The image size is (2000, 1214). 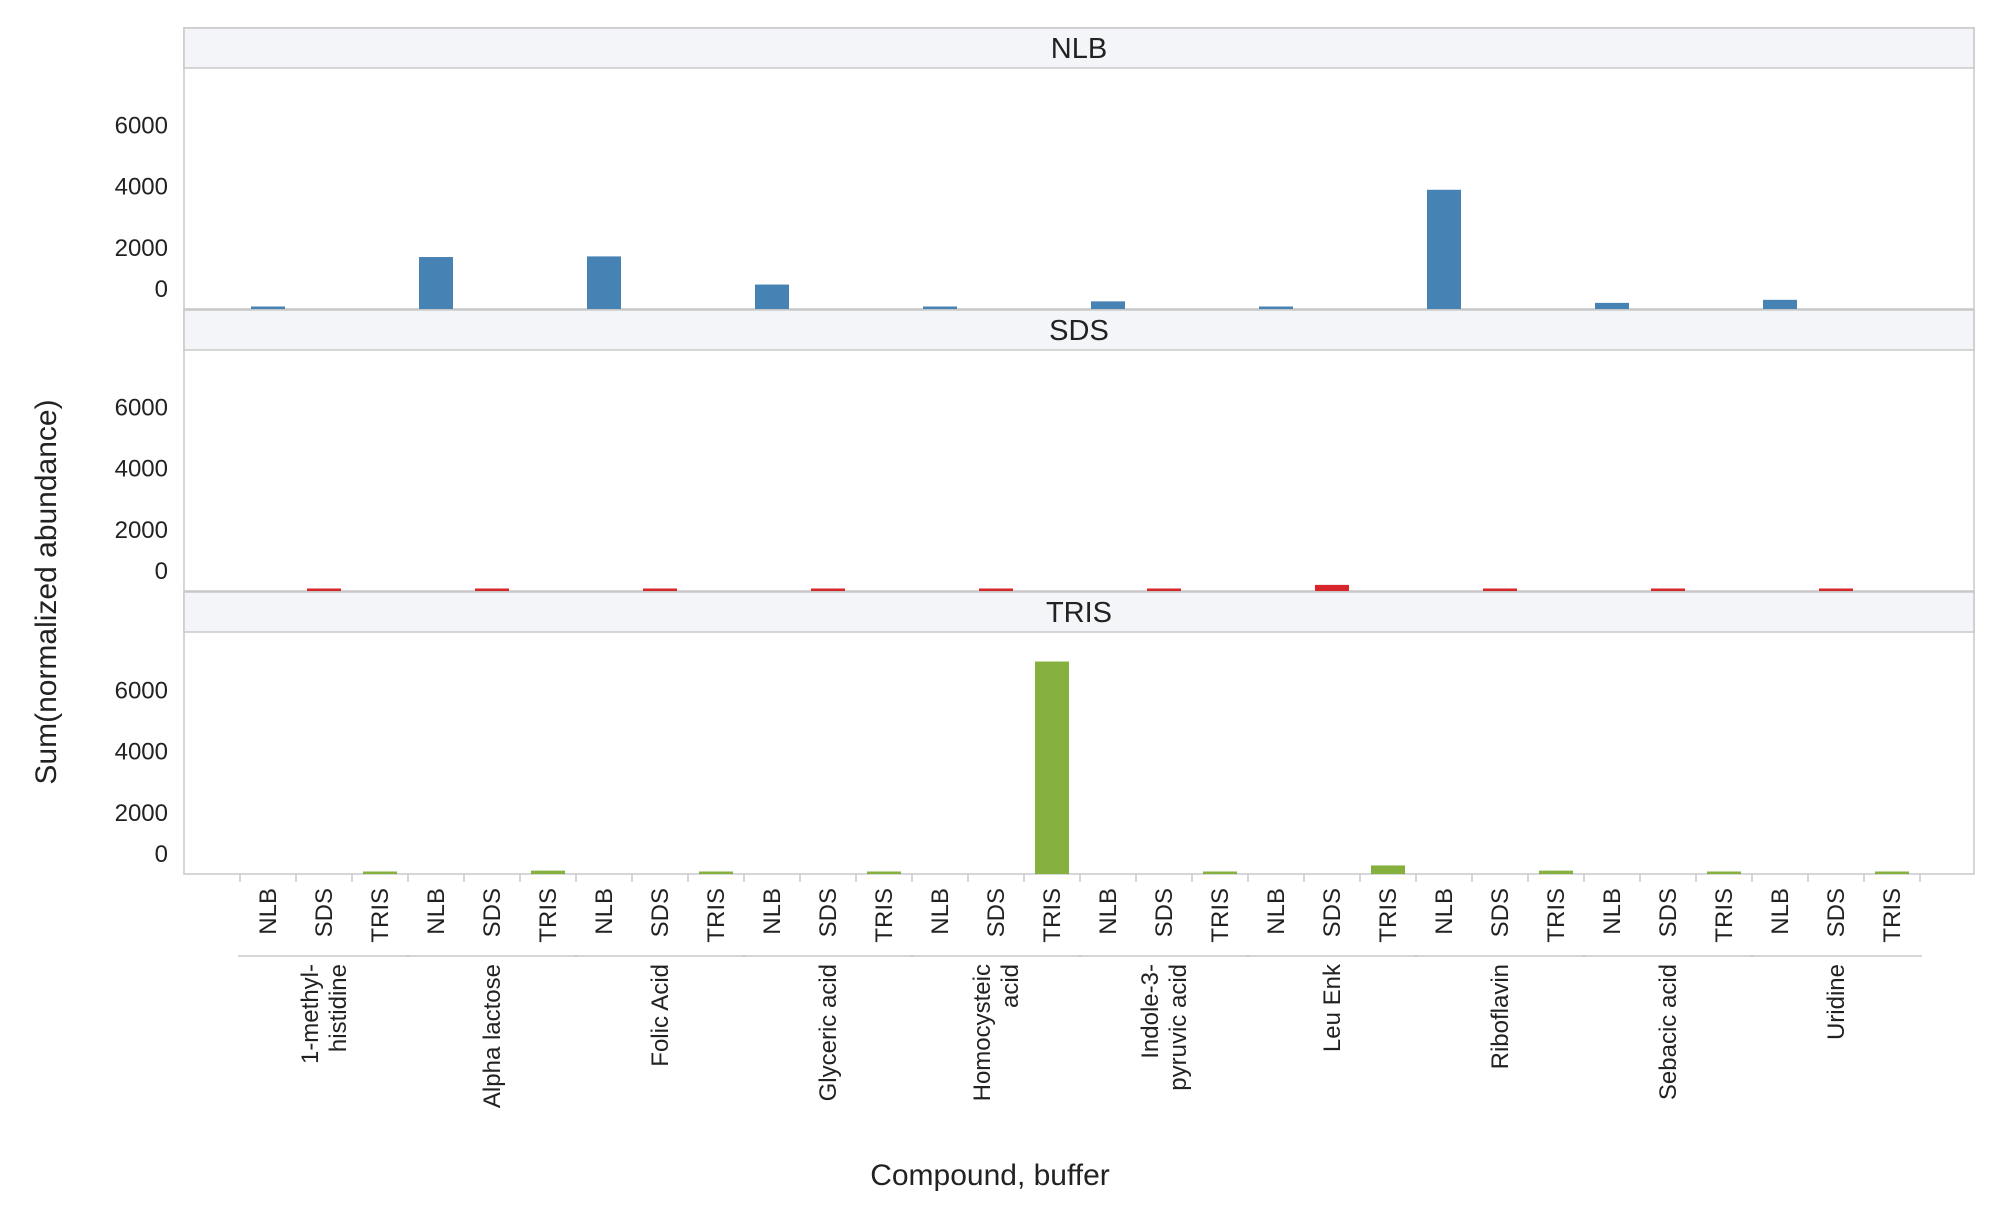 I want to click on category-group: NLB SDS TRIS 1-methyl-histidine, so click(x=324, y=969).